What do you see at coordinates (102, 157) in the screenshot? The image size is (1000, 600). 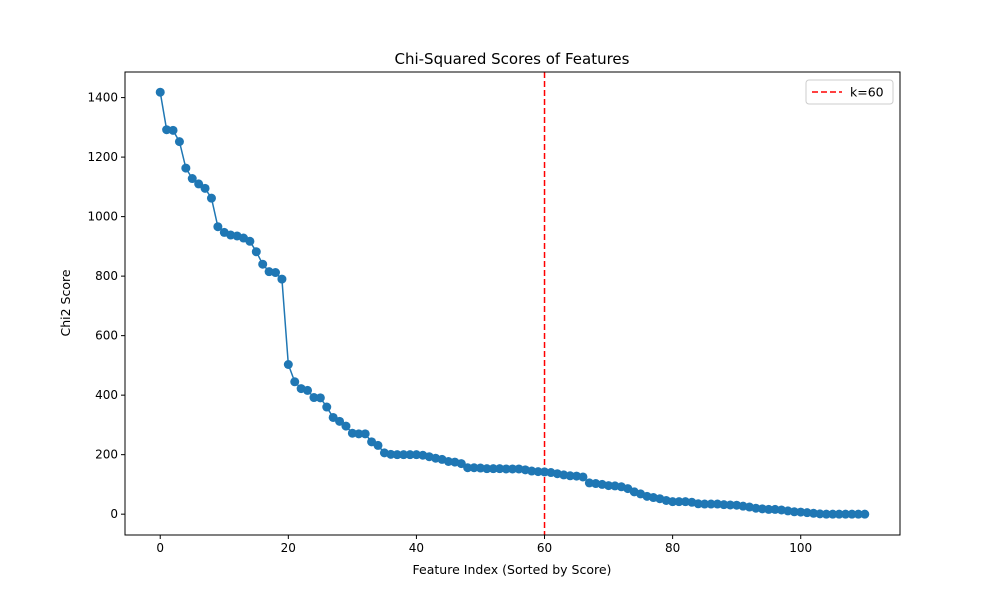 I see `y-tick-label: 1200` at bounding box center [102, 157].